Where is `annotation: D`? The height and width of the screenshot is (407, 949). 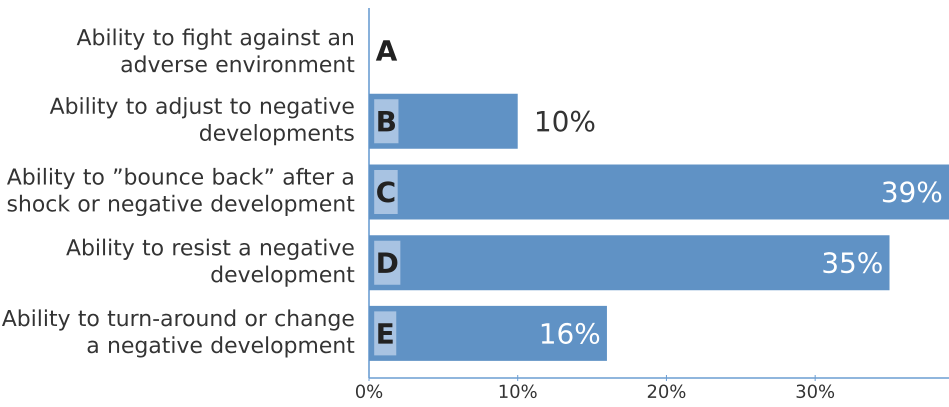
annotation: D is located at coordinates (388, 262).